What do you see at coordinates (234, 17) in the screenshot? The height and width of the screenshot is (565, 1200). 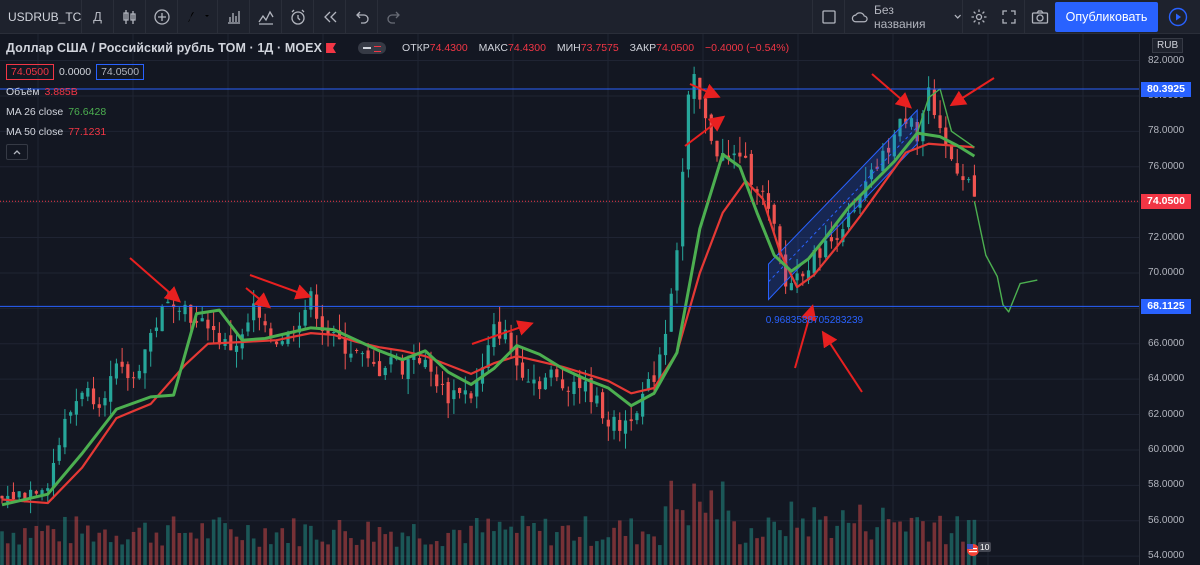 I see `templates-button` at bounding box center [234, 17].